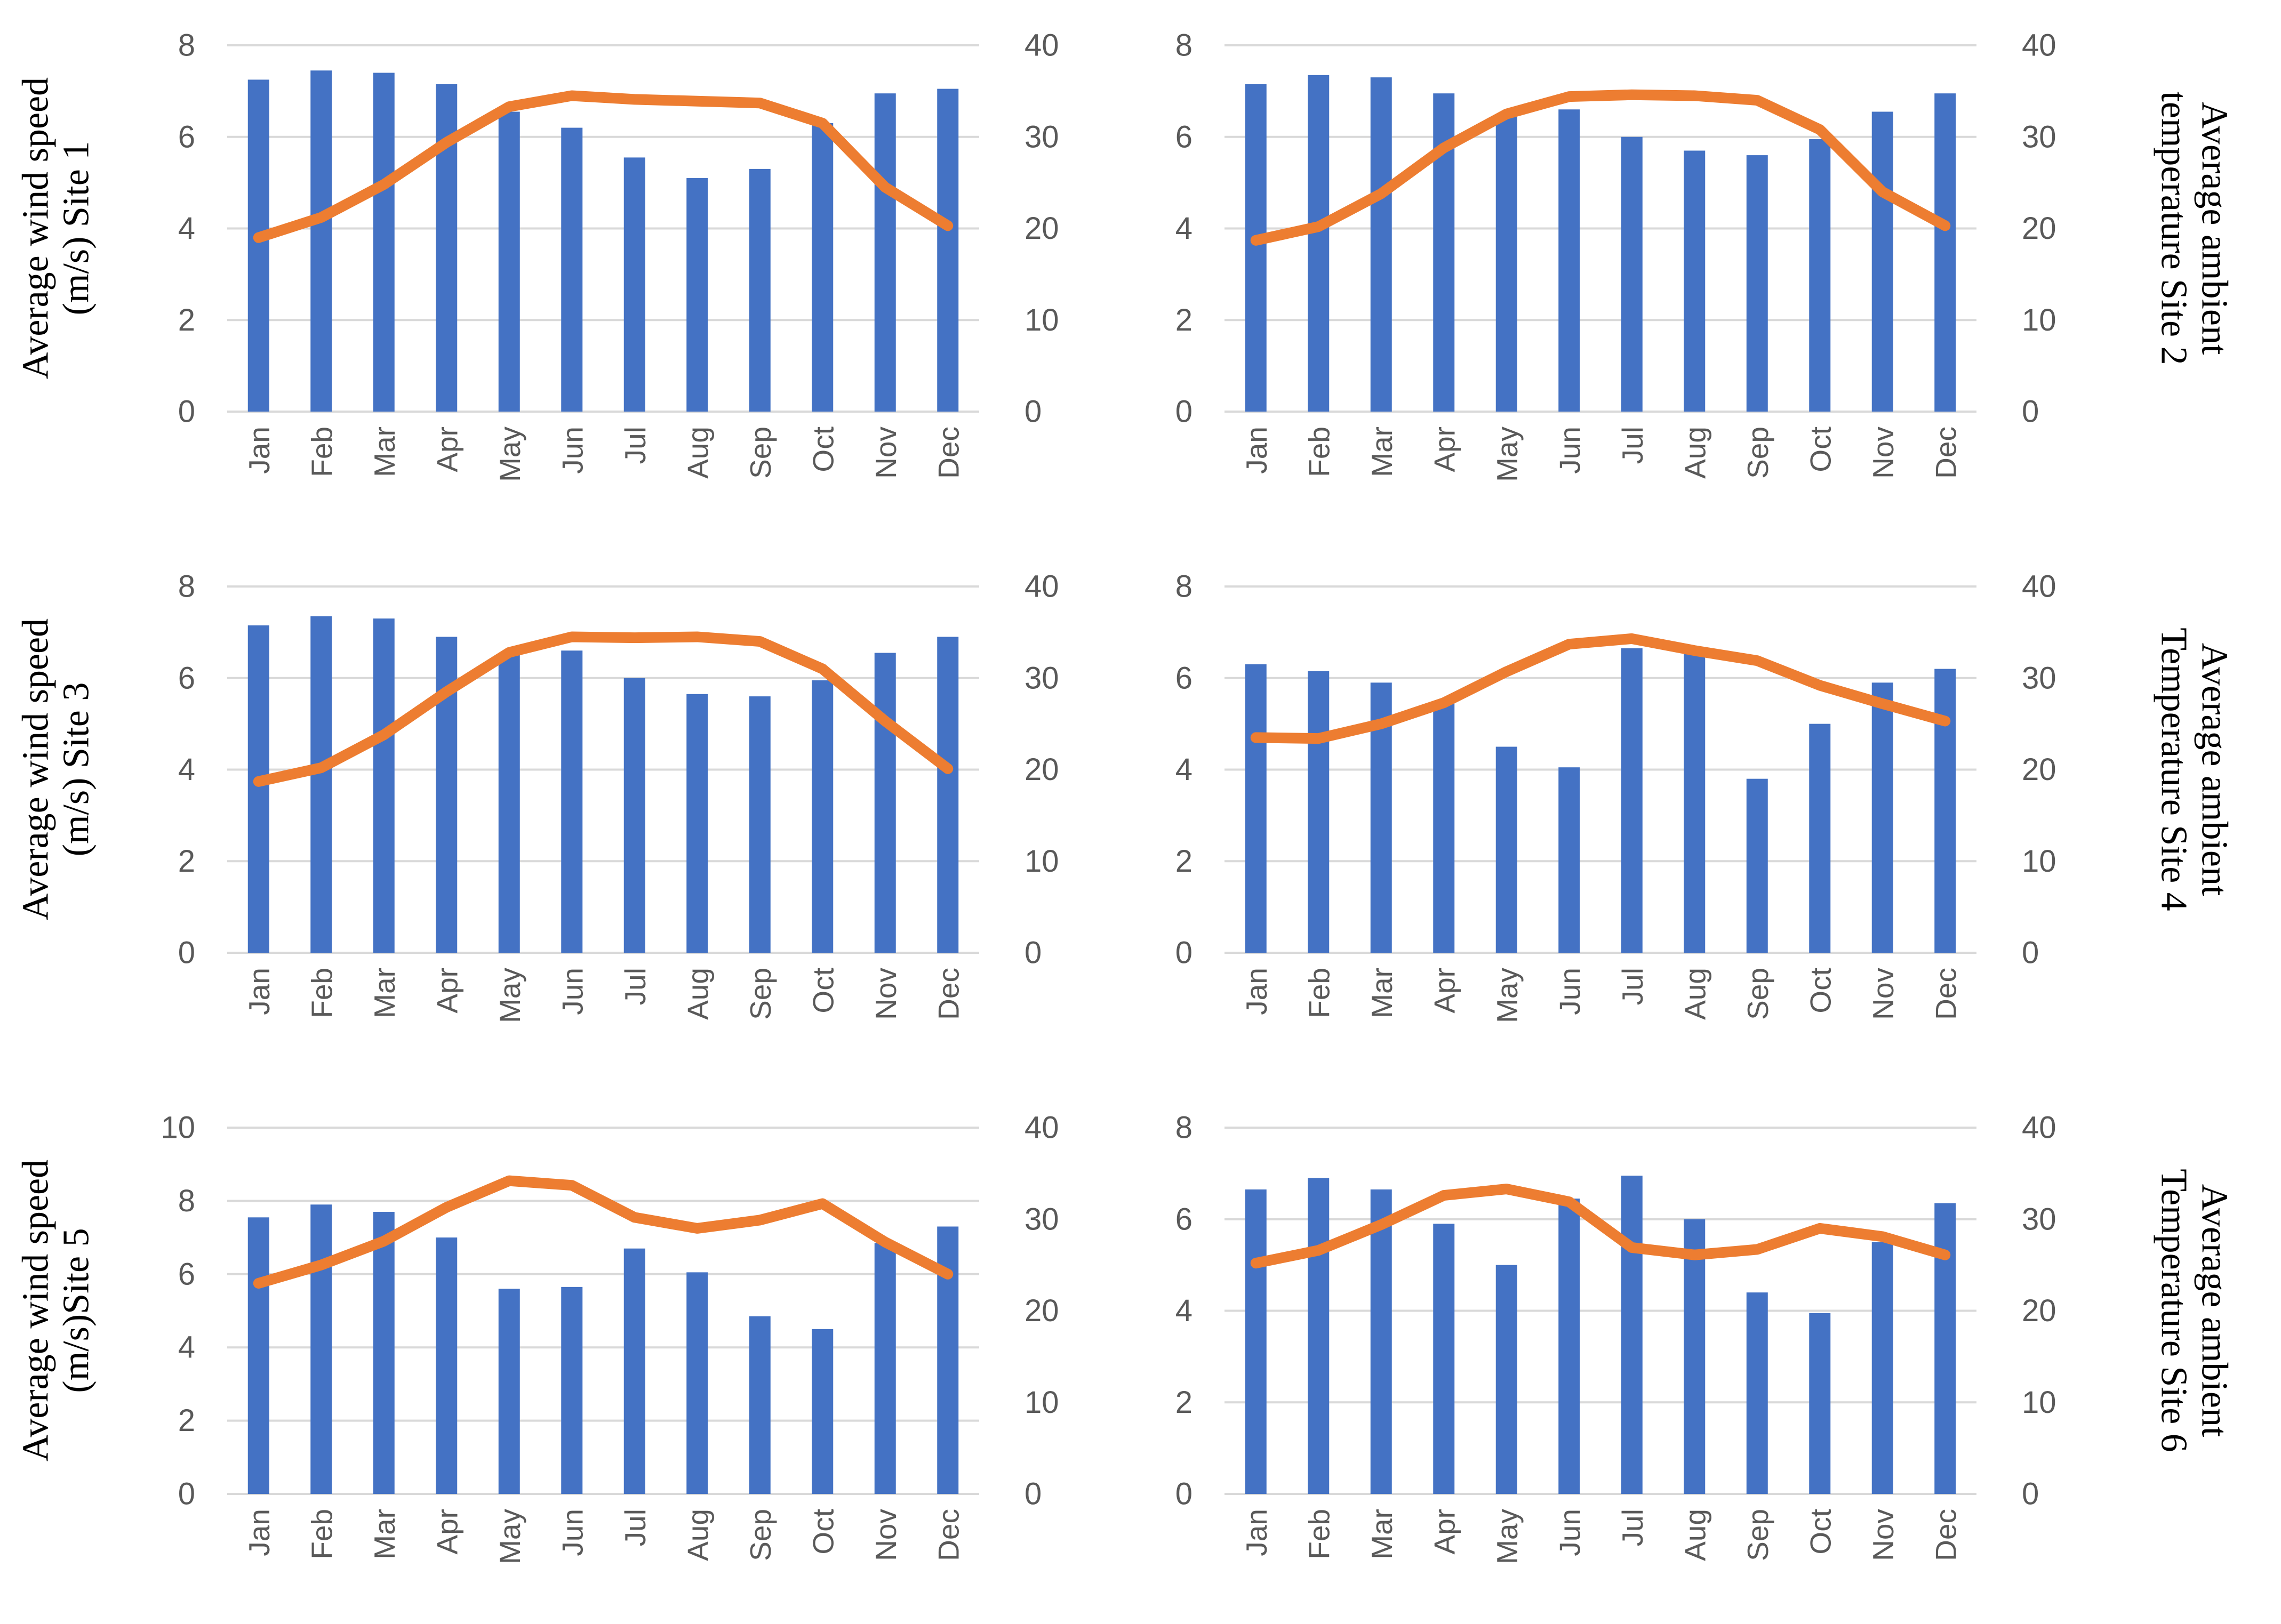  I want to click on axis-title-line2: Temperature Site 6, so click(2174, 1310).